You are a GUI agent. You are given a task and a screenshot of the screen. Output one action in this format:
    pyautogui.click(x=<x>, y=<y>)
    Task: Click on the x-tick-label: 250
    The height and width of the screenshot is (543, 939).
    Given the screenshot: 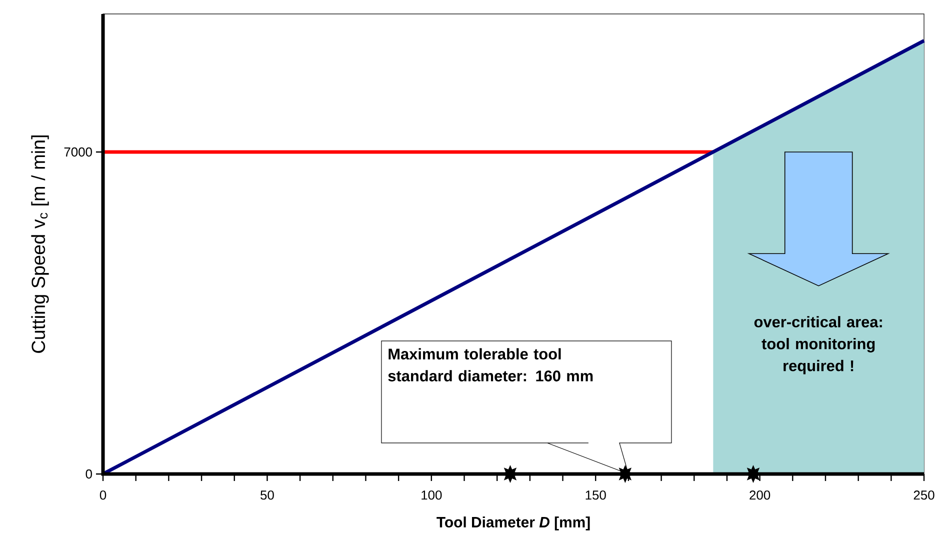 What is the action you would take?
    pyautogui.click(x=924, y=495)
    